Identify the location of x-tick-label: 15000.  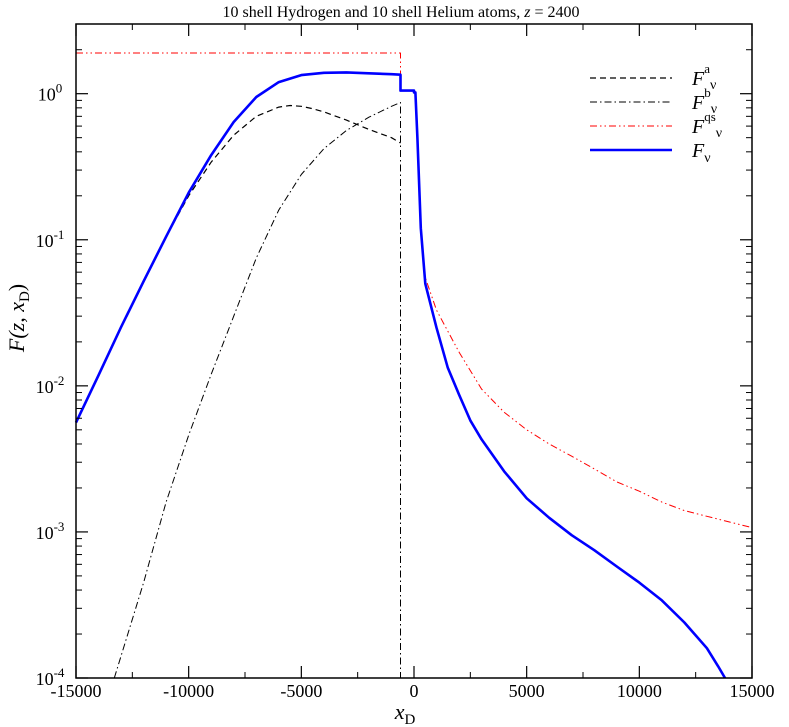
(752, 691).